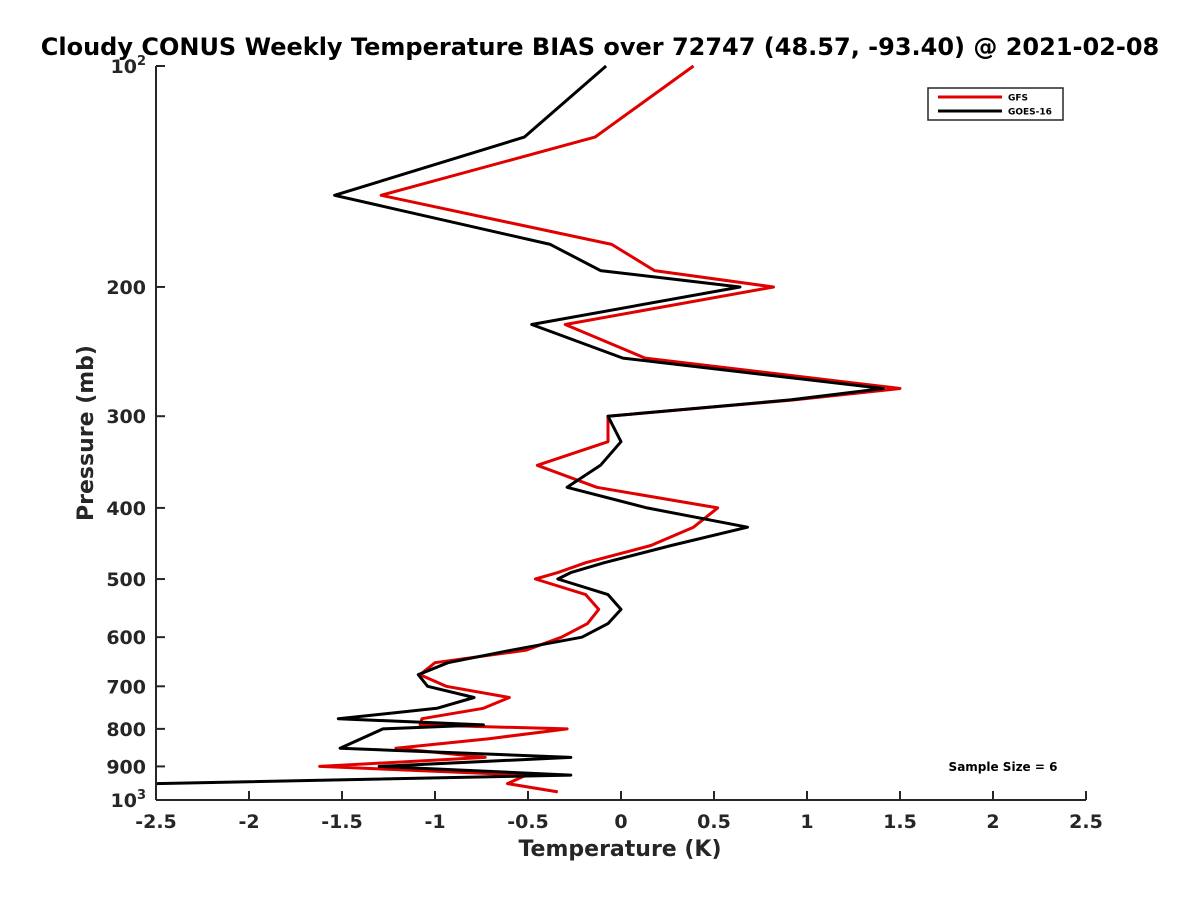 The image size is (1200, 900). I want to click on x-tick-label: -1.5, so click(342, 822).